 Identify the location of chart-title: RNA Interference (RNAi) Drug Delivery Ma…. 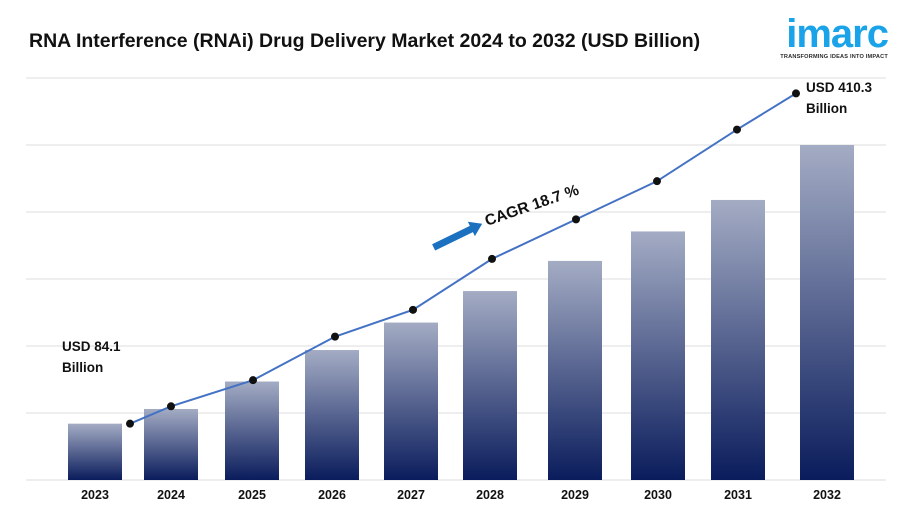
(365, 41).